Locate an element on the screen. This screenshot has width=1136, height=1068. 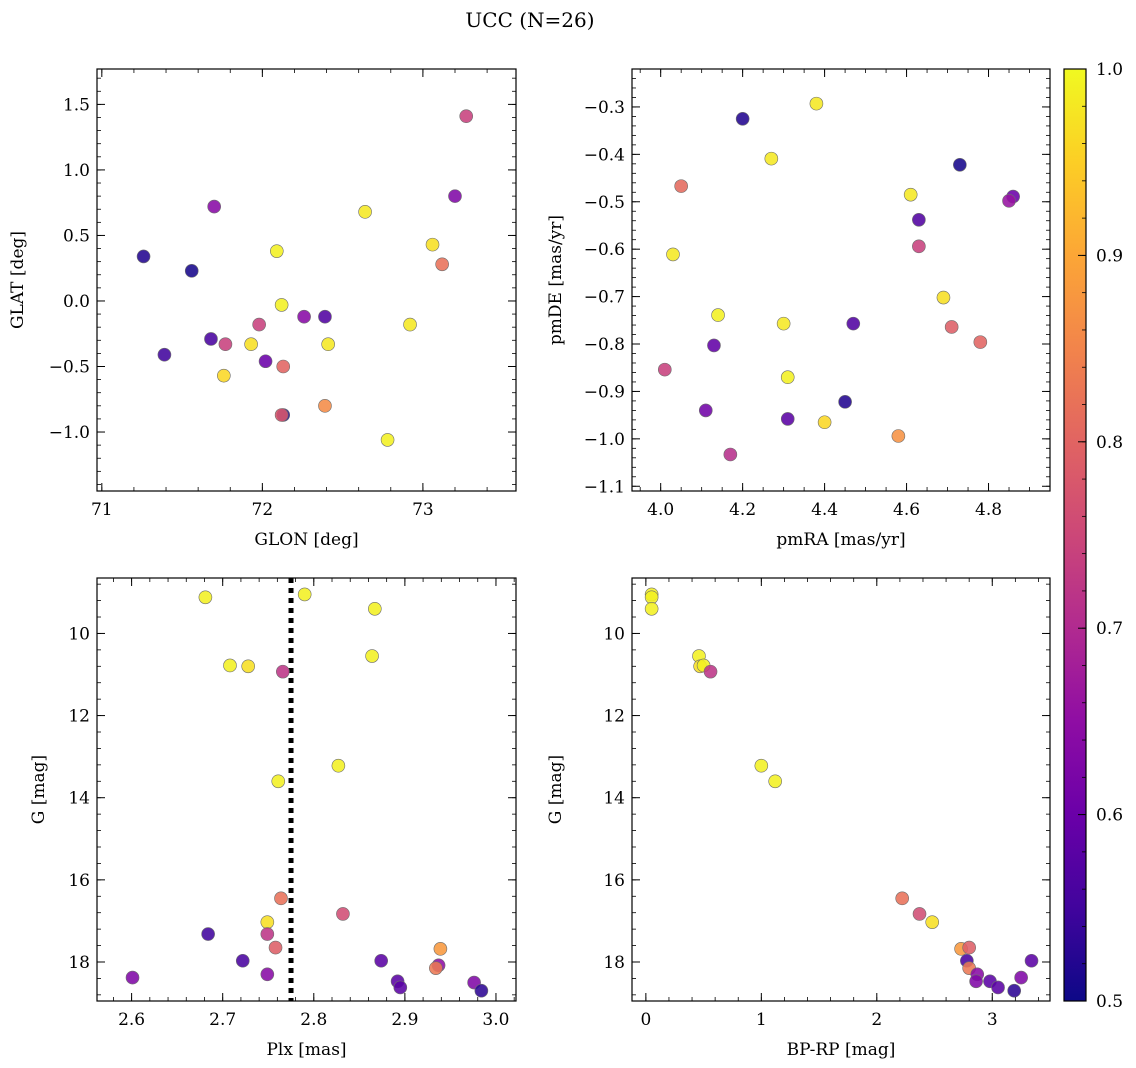
x-tick-label: 71 is located at coordinates (102, 510).